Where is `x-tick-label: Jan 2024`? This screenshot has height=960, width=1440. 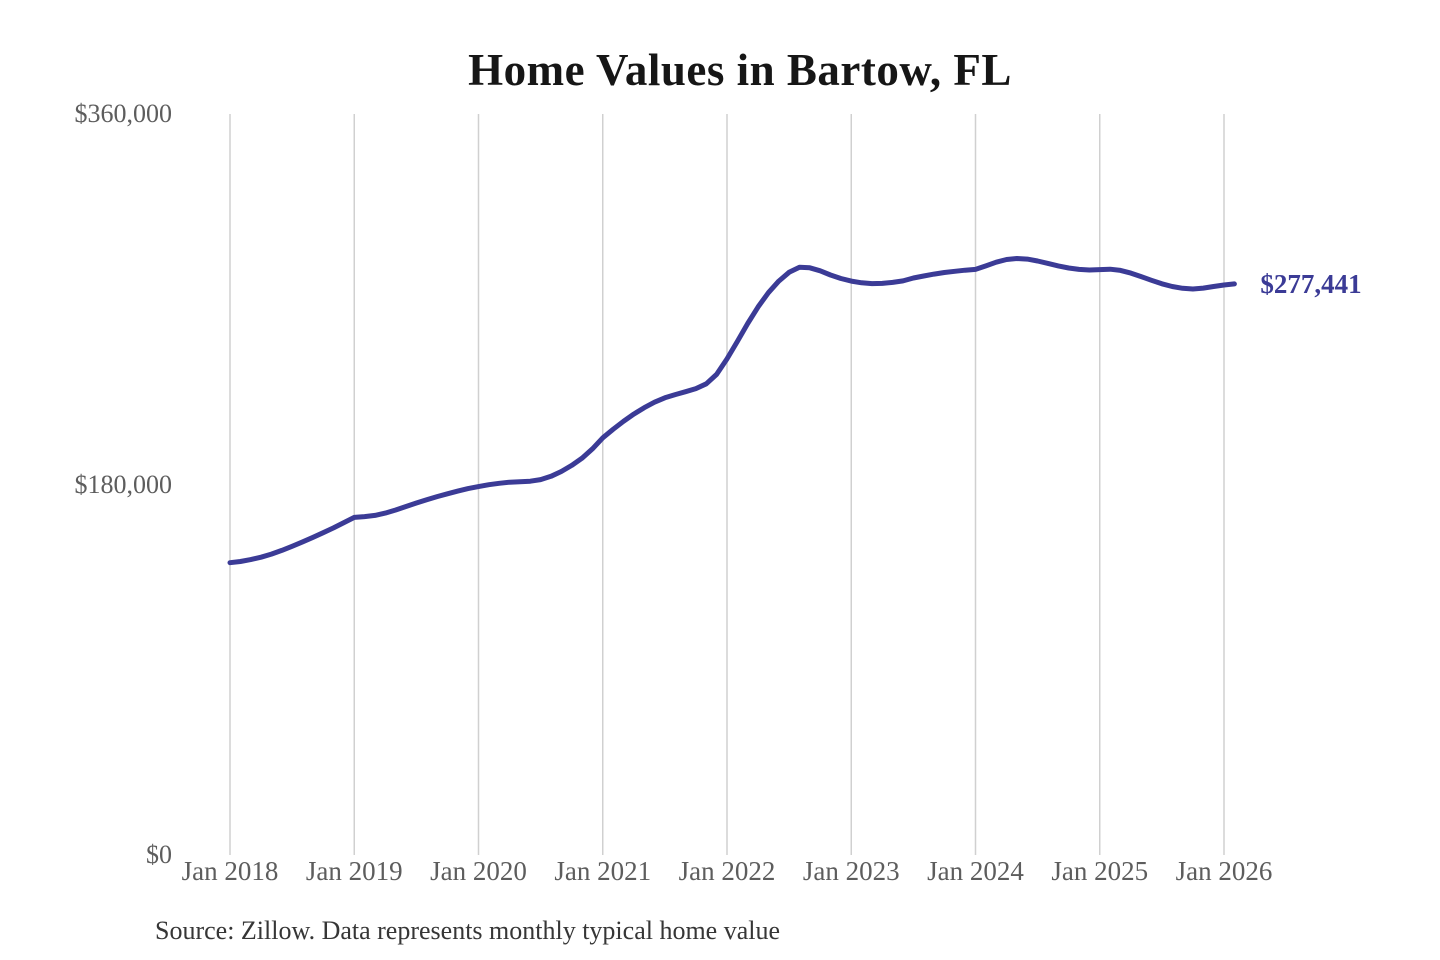 x-tick-label: Jan 2024 is located at coordinates (975, 871).